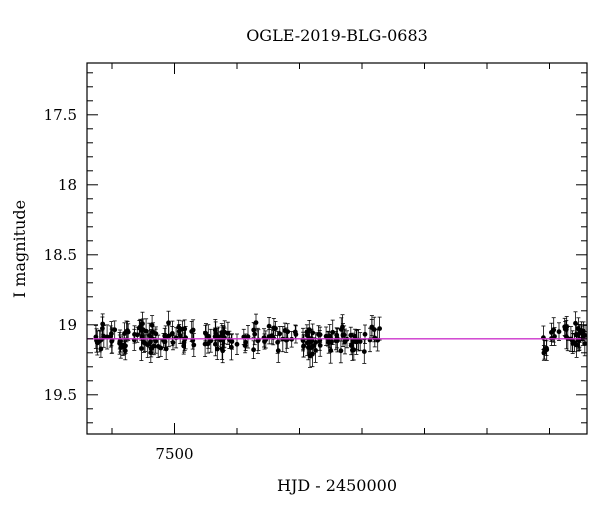 The image size is (600, 512). I want to click on y-axis-title: I magnitude, so click(19, 249).